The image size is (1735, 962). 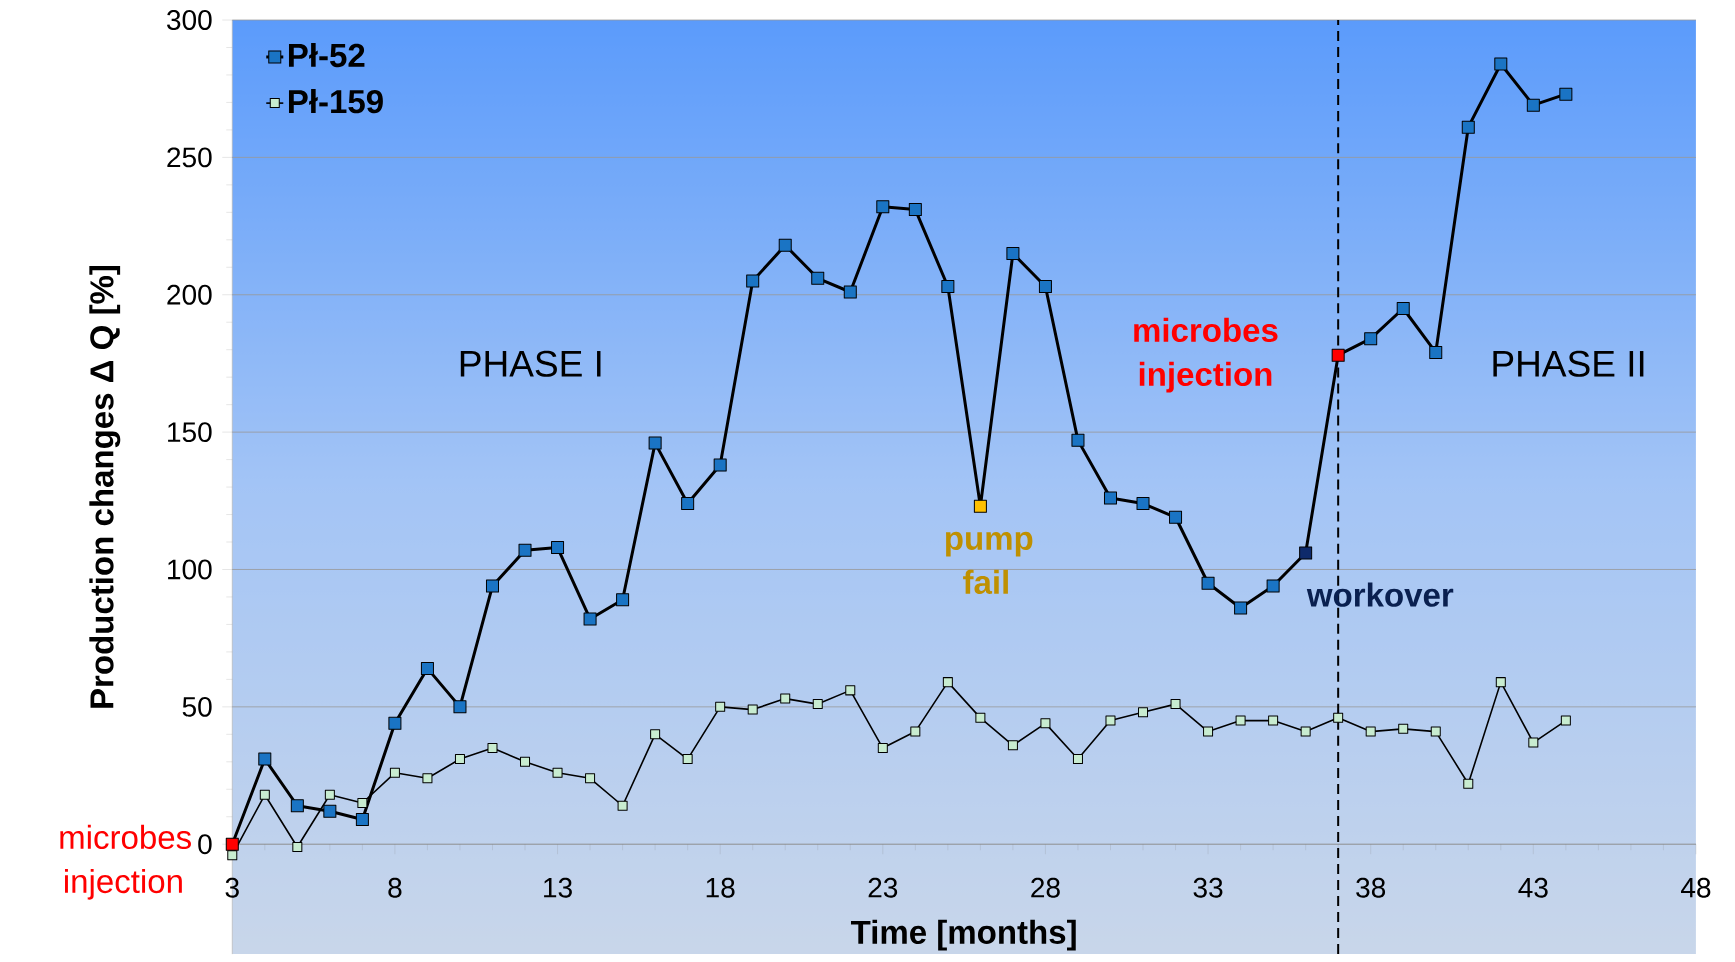 I want to click on x-tick-label: 18, so click(x=720, y=887).